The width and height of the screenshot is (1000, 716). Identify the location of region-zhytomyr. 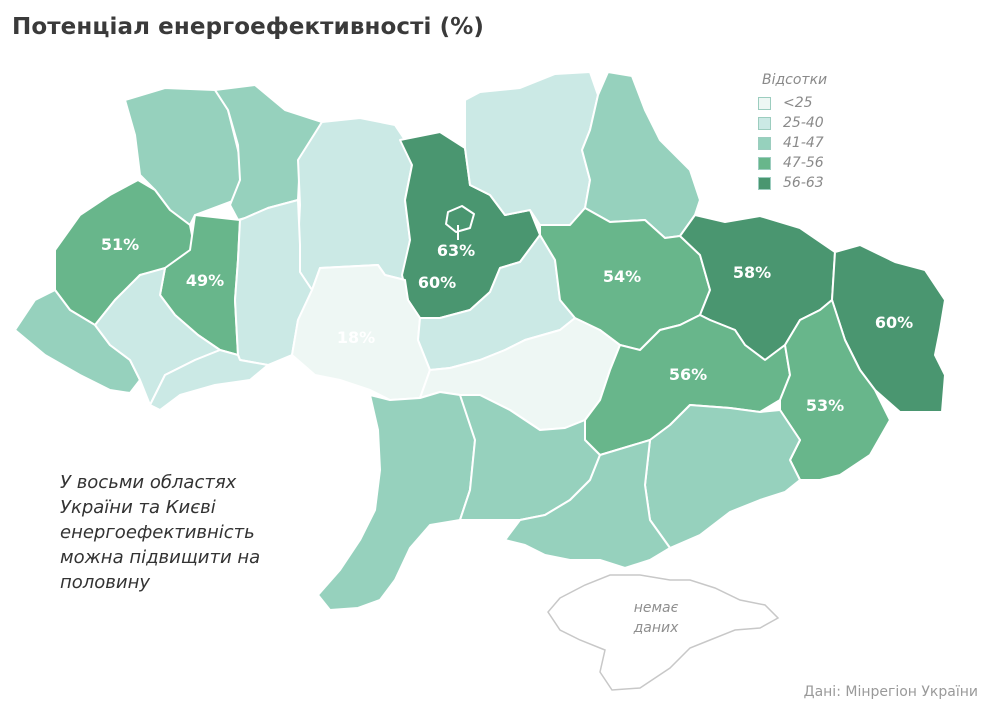
(355, 204).